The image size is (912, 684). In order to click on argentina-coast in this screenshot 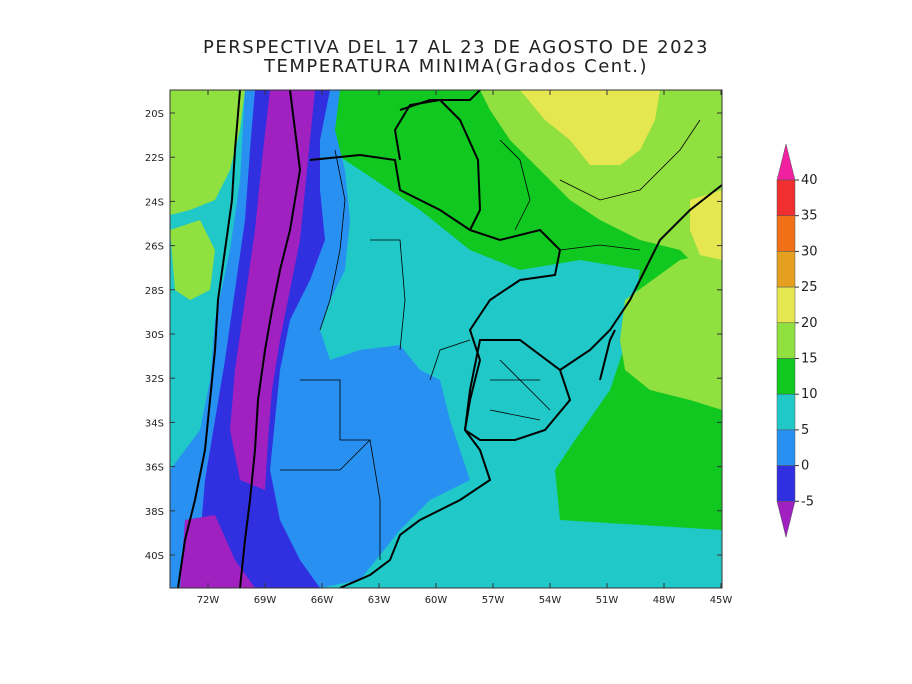, I will do `click(415, 508)`.